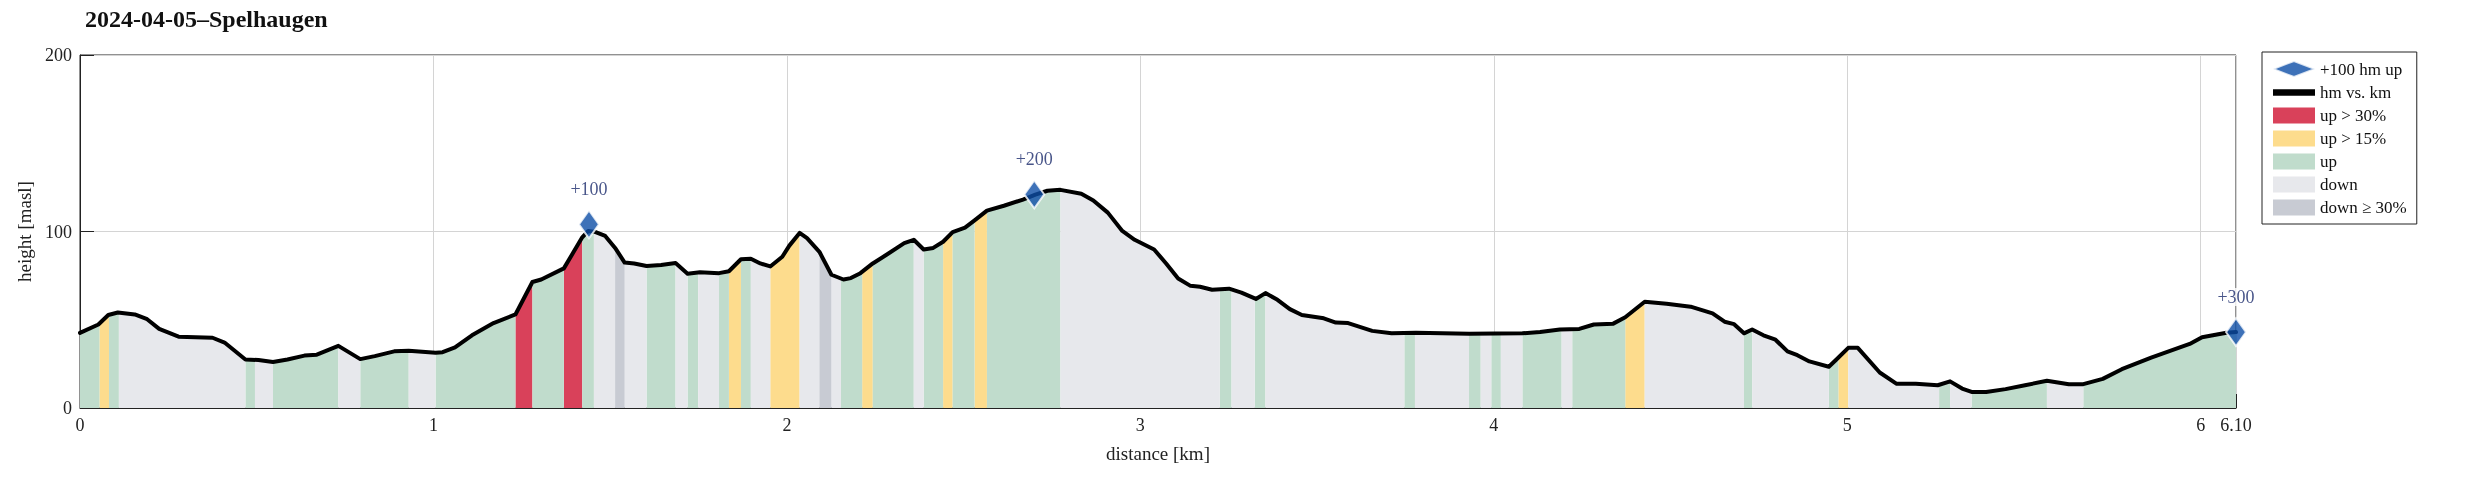 The image size is (2469, 477). I want to click on annotation: +100, so click(589, 189).